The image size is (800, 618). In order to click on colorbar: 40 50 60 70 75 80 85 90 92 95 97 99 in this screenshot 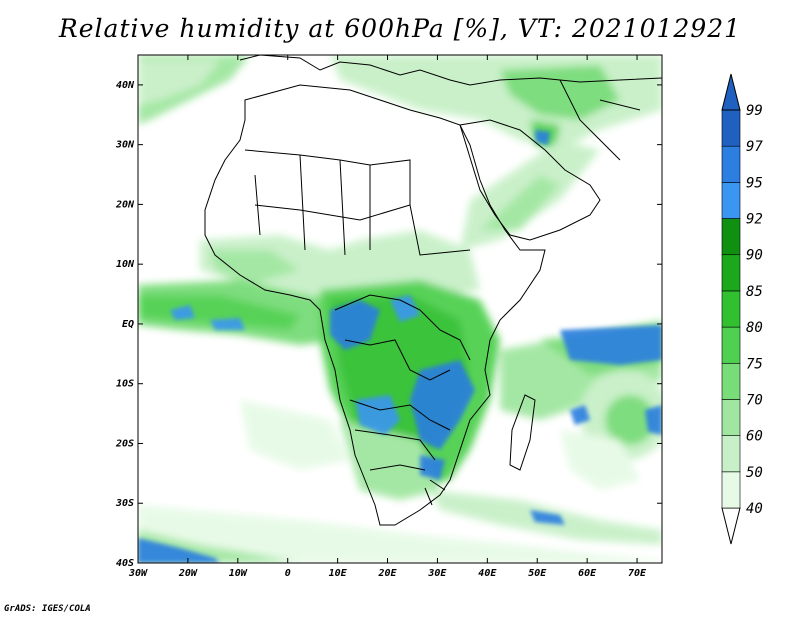, I will do `click(742, 309)`.